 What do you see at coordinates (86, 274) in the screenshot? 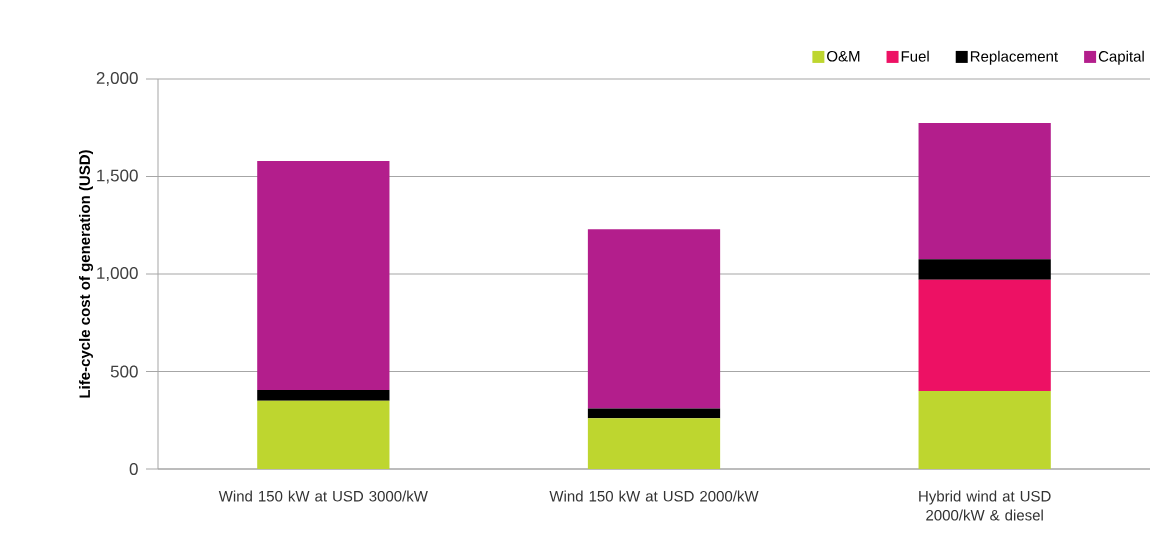
I see `y-axis-title: Life-cycle cost of generation (USD)` at bounding box center [86, 274].